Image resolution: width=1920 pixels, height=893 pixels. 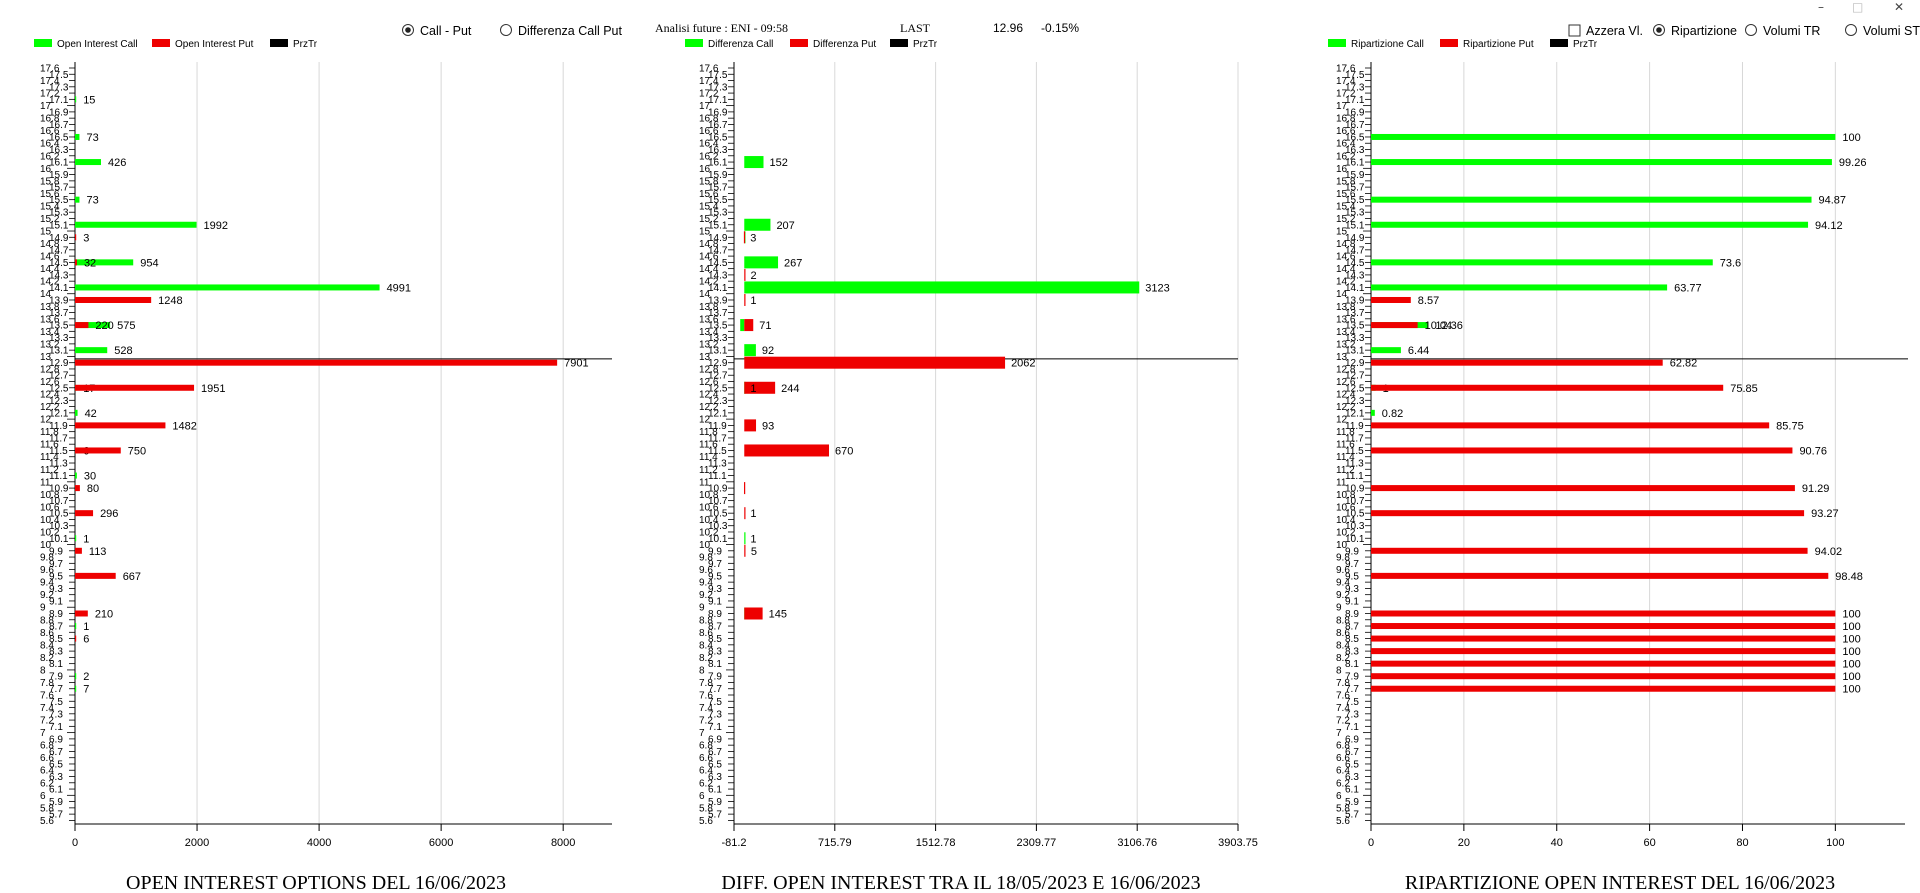 What do you see at coordinates (1346, 282) in the screenshot?
I see `y-tick-label: 14.2` at bounding box center [1346, 282].